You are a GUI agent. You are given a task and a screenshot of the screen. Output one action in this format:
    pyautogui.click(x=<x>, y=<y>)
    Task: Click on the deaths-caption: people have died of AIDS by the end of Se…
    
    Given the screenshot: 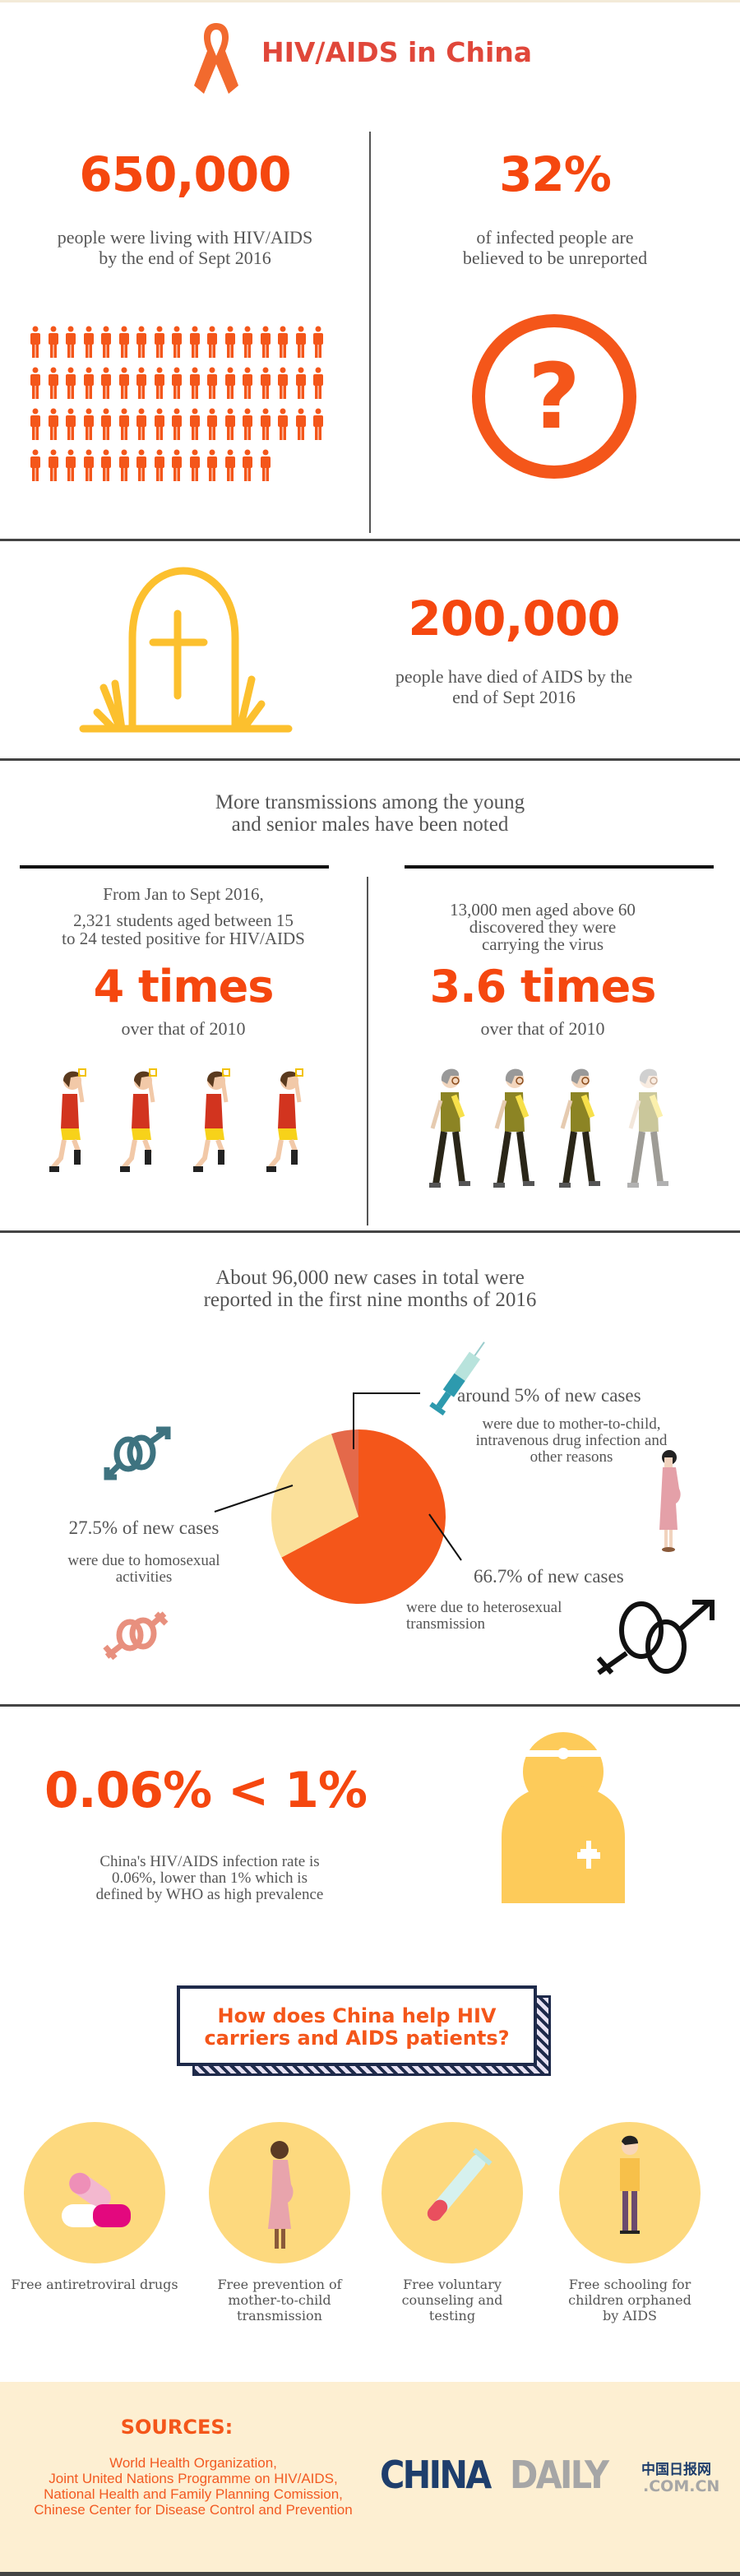 What is the action you would take?
    pyautogui.click(x=514, y=687)
    